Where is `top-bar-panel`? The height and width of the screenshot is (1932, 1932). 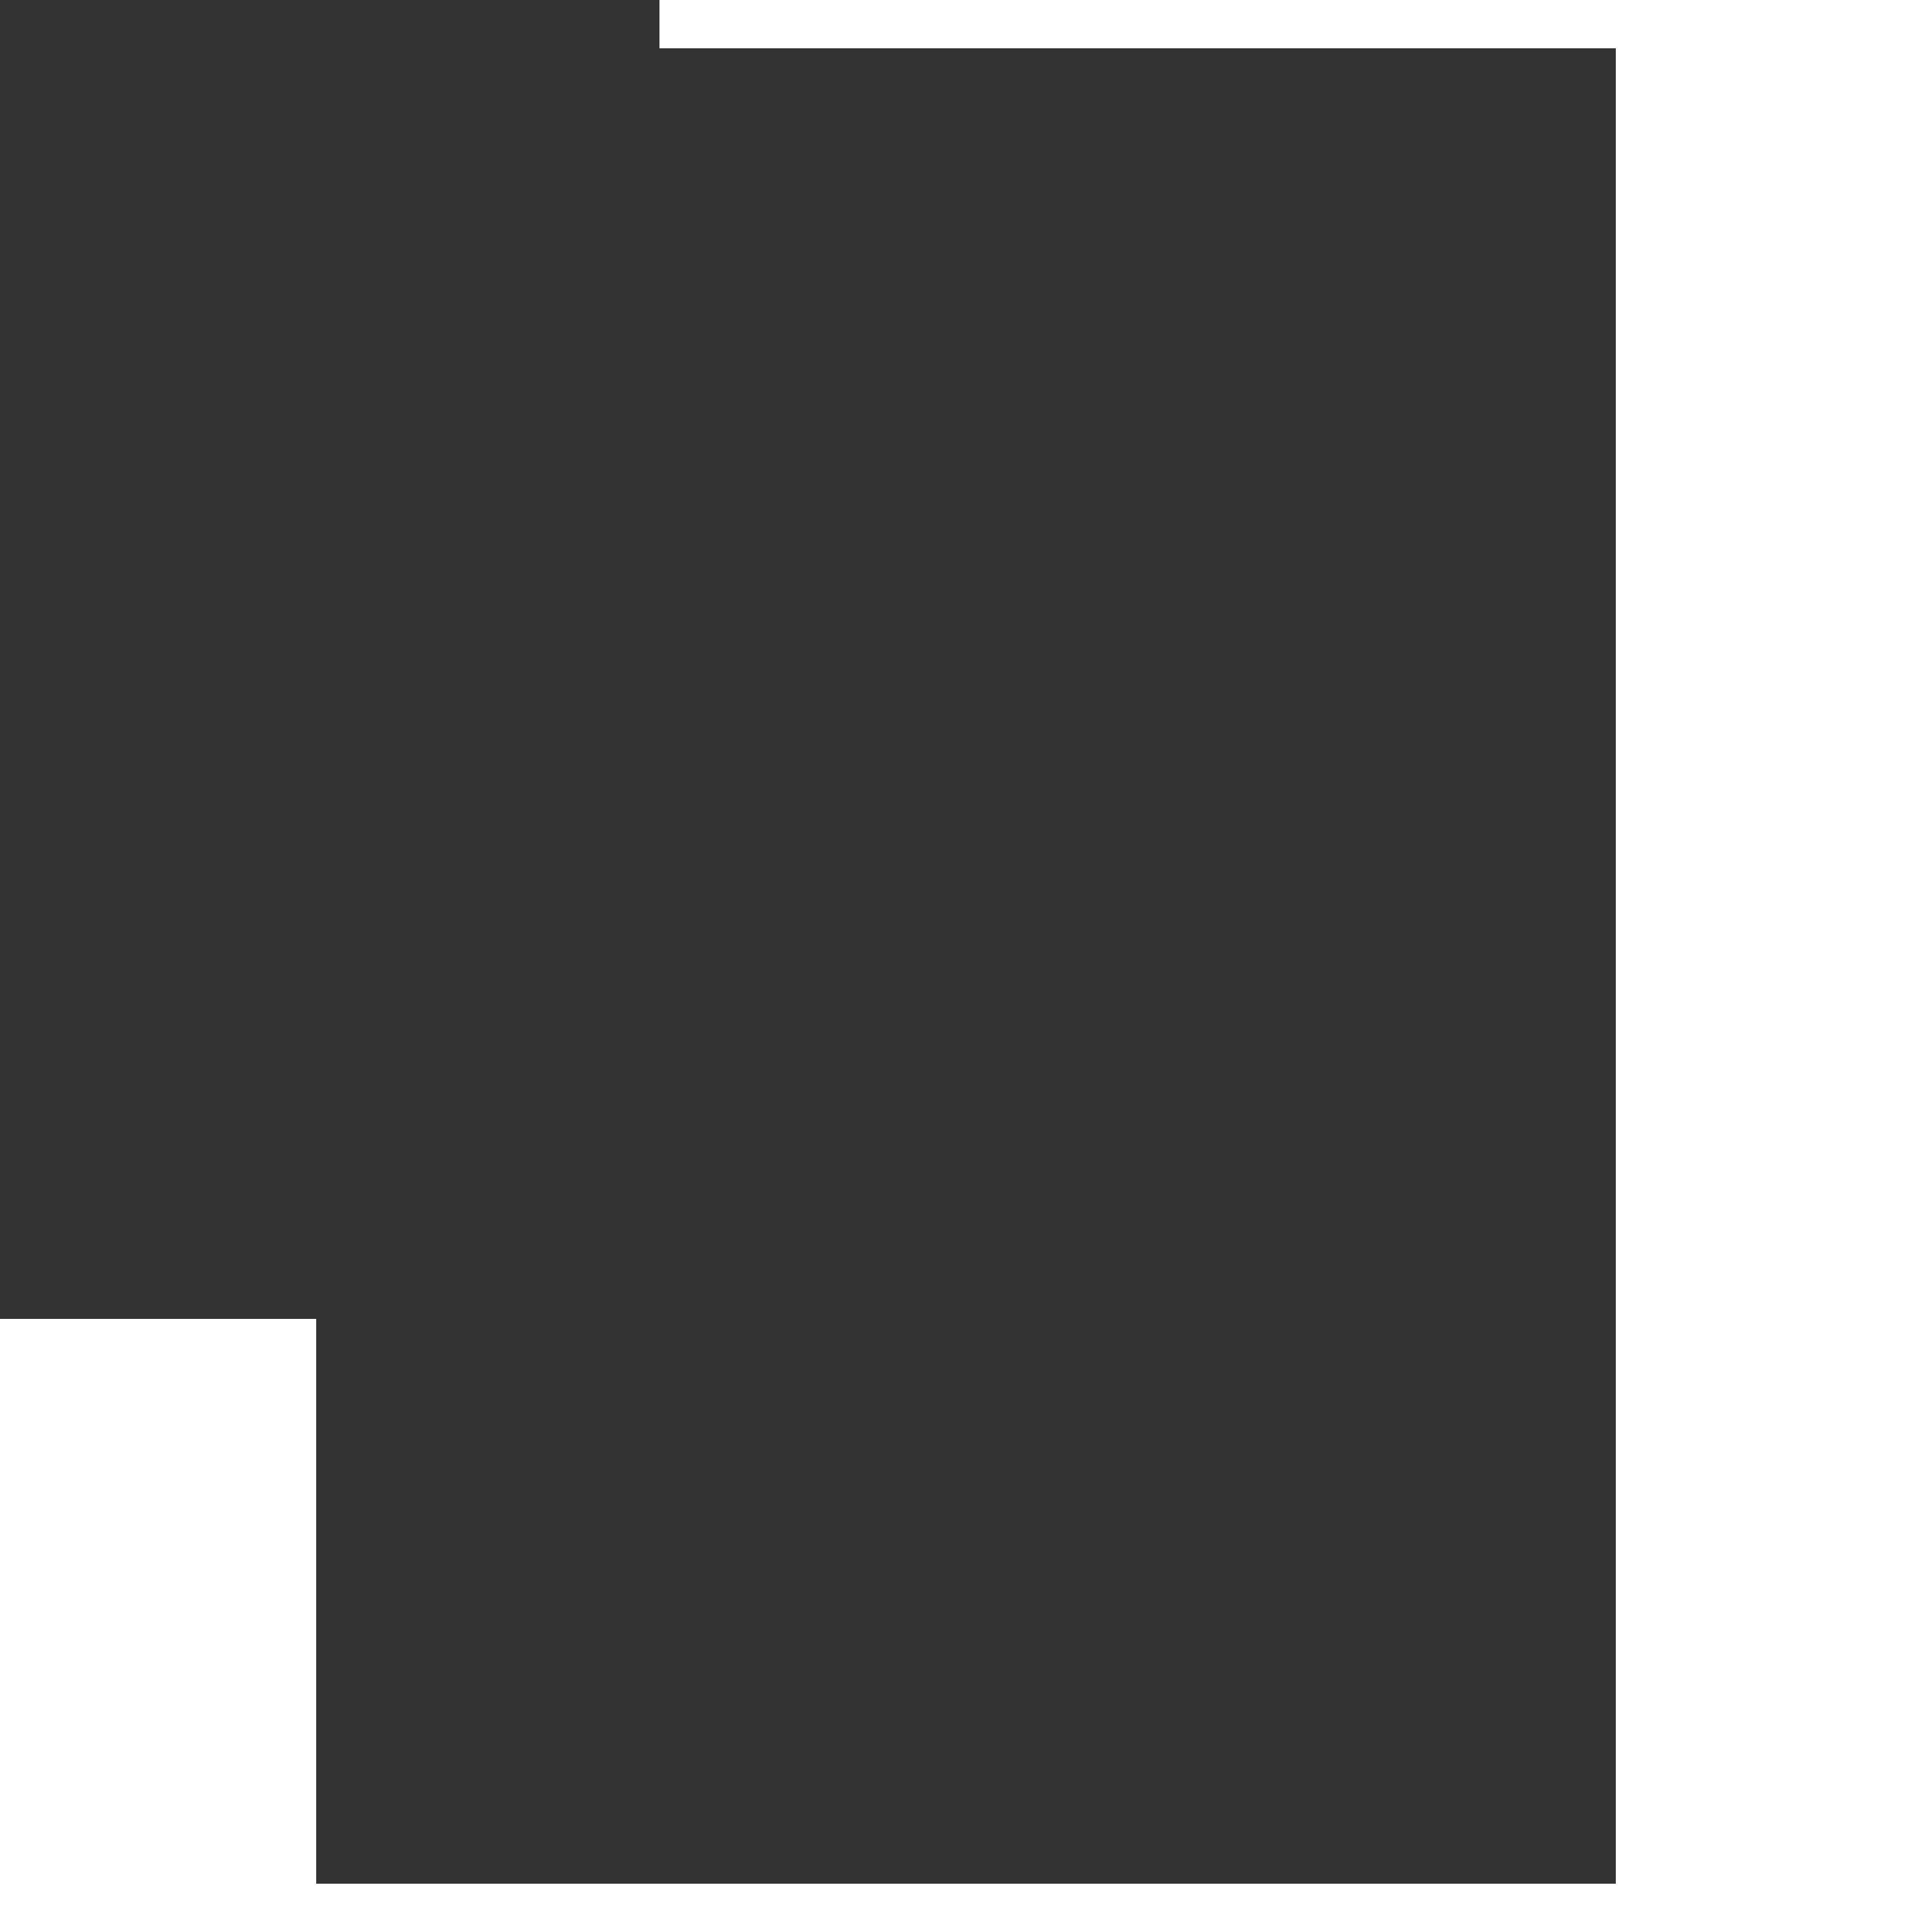 top-bar-panel is located at coordinates (329, 24).